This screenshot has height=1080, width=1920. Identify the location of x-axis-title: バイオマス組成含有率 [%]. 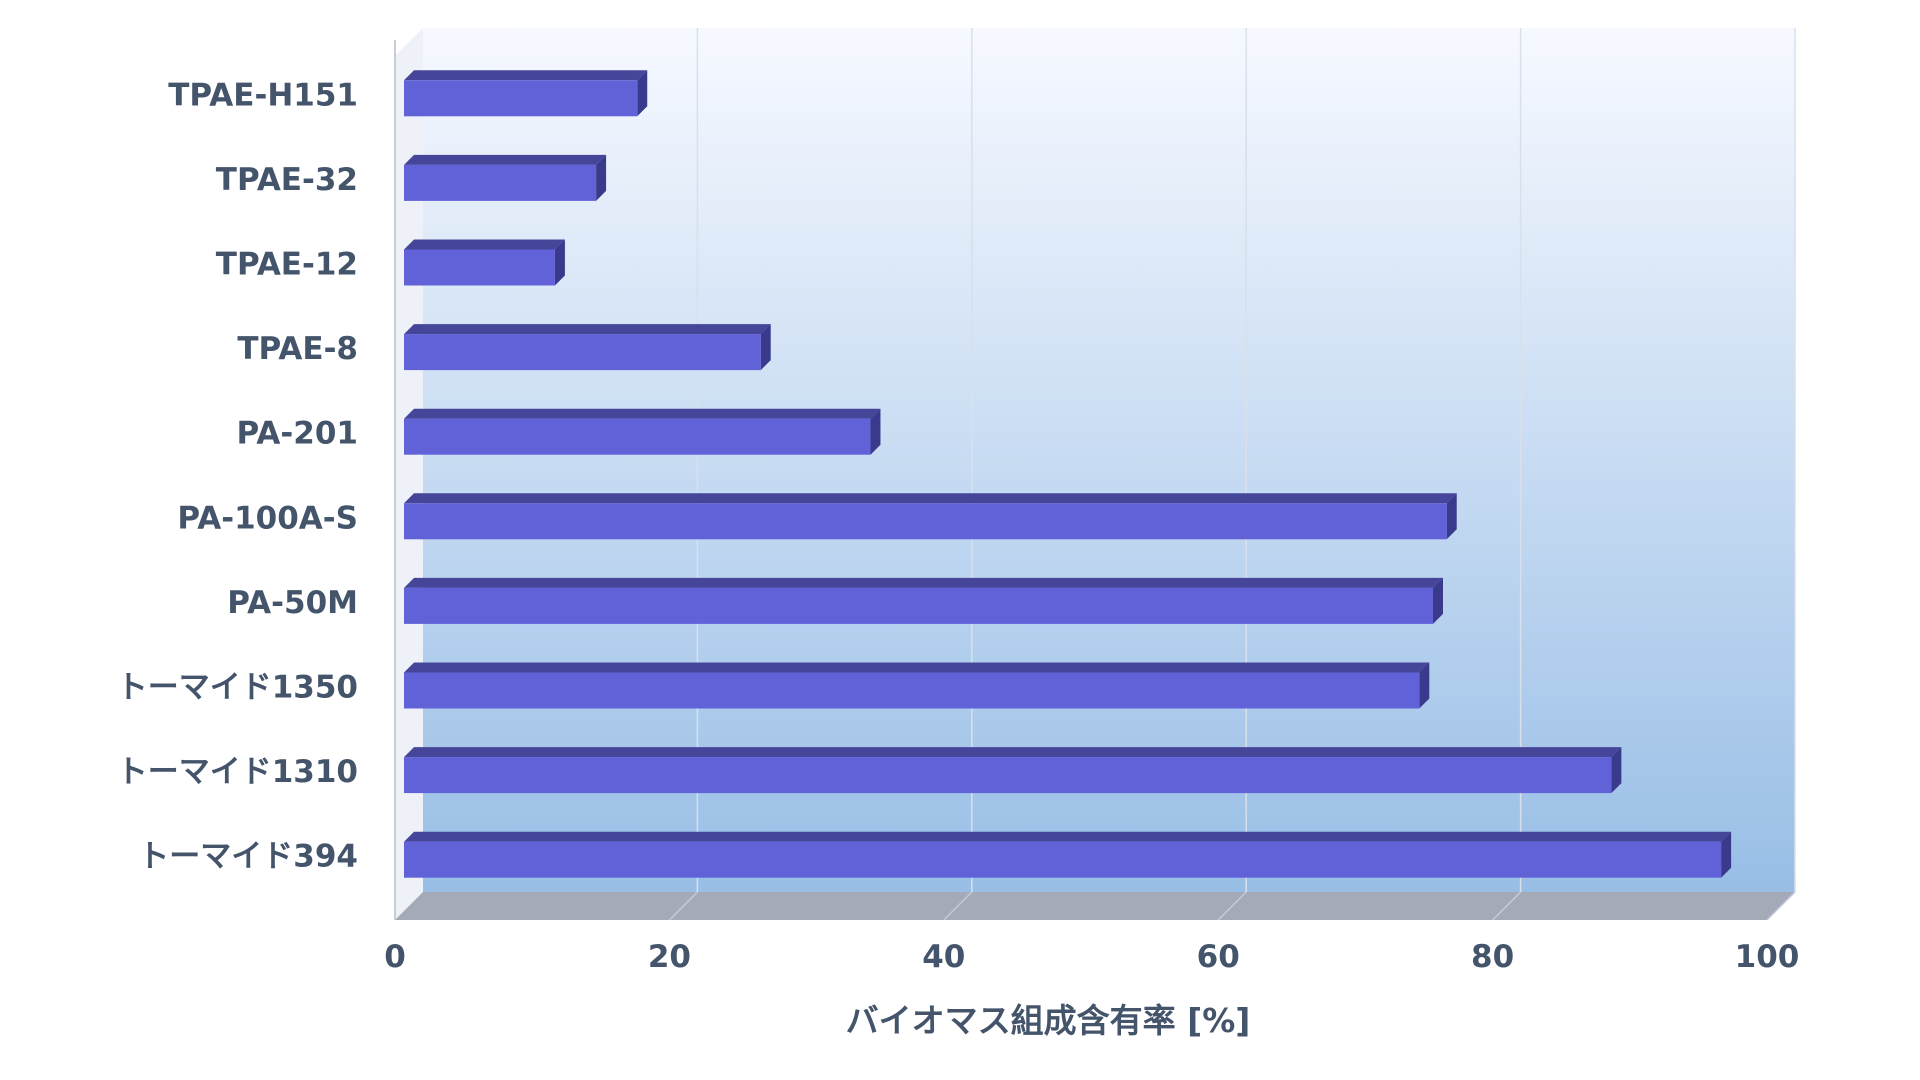
(1048, 1020).